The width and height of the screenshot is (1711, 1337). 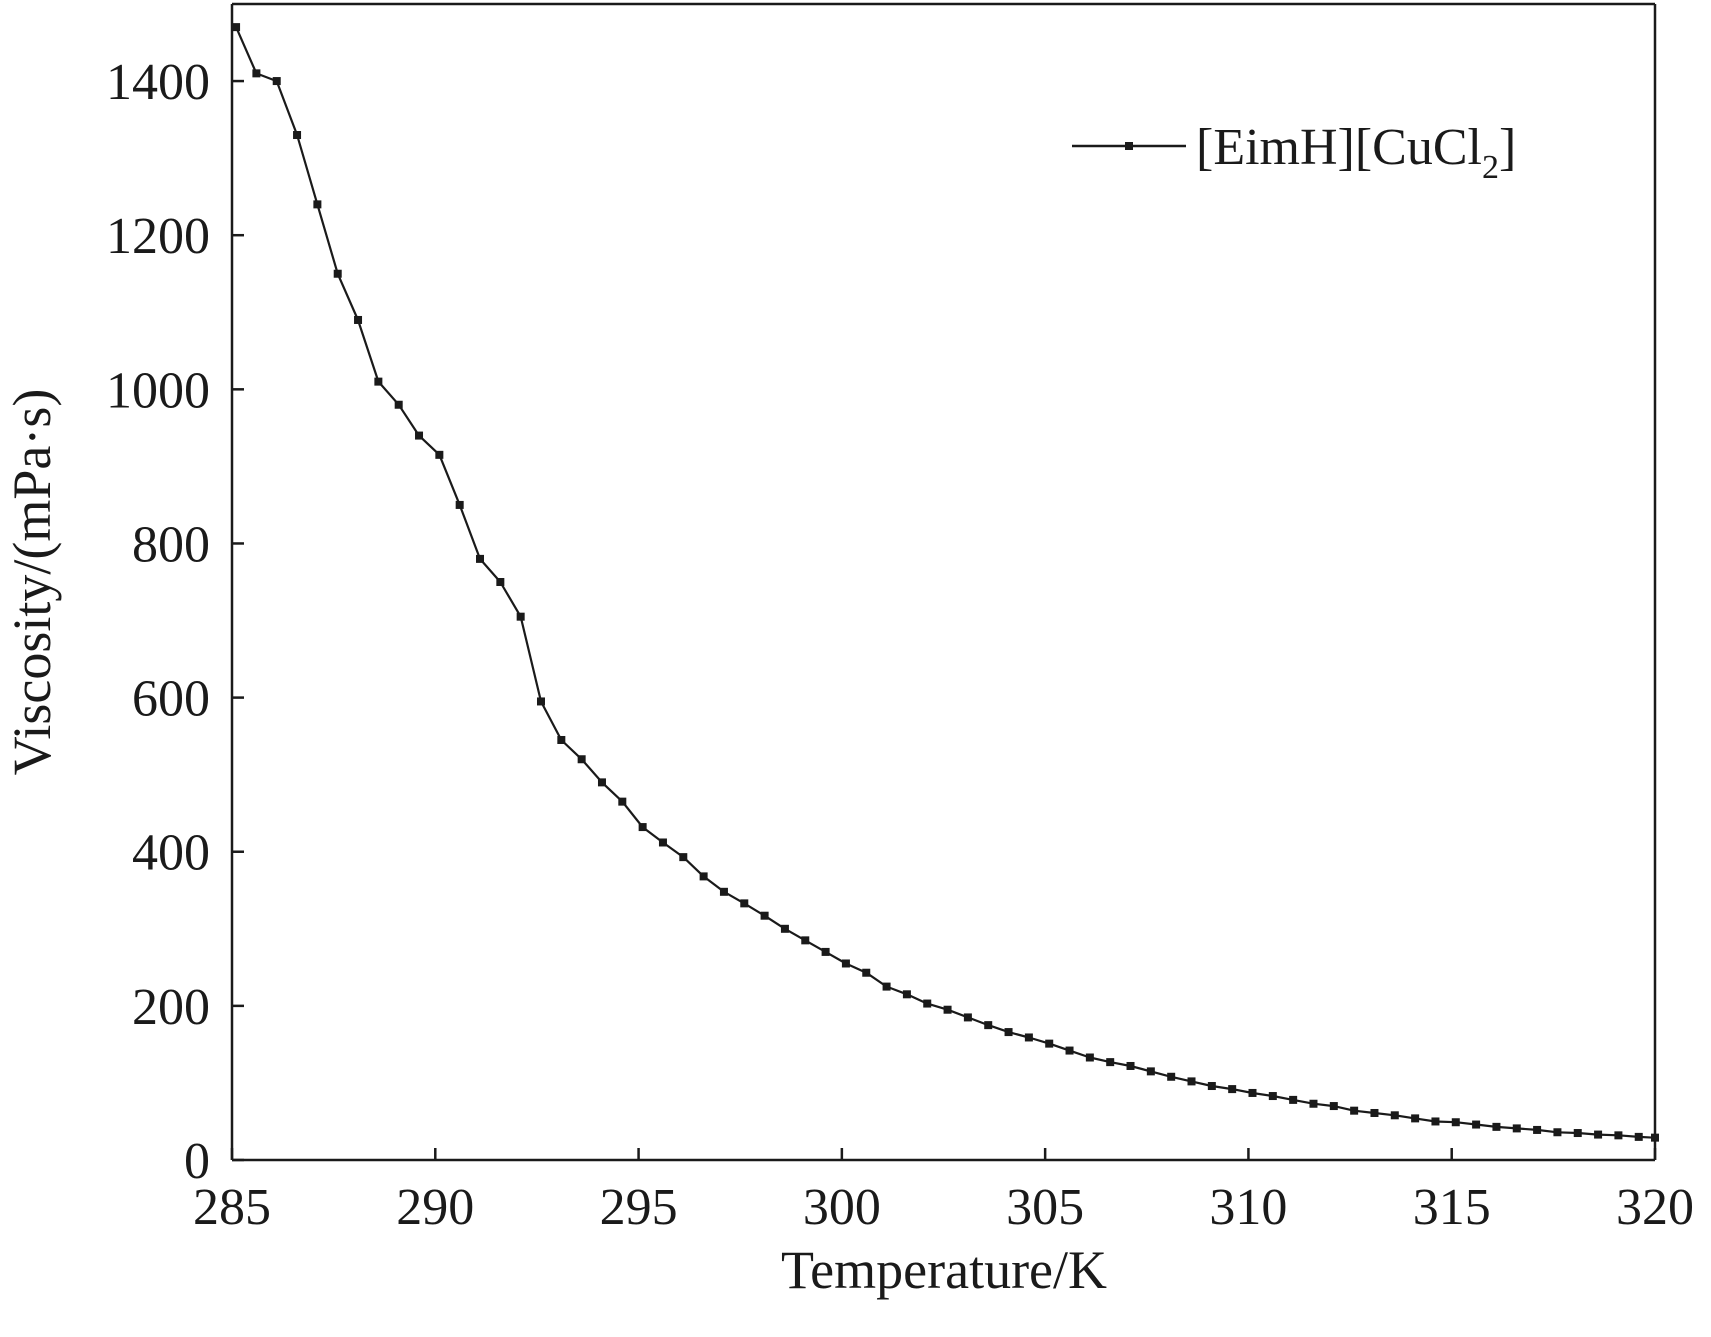 I want to click on legend-label-main: [EimH][CuCl, so click(x=1339, y=147).